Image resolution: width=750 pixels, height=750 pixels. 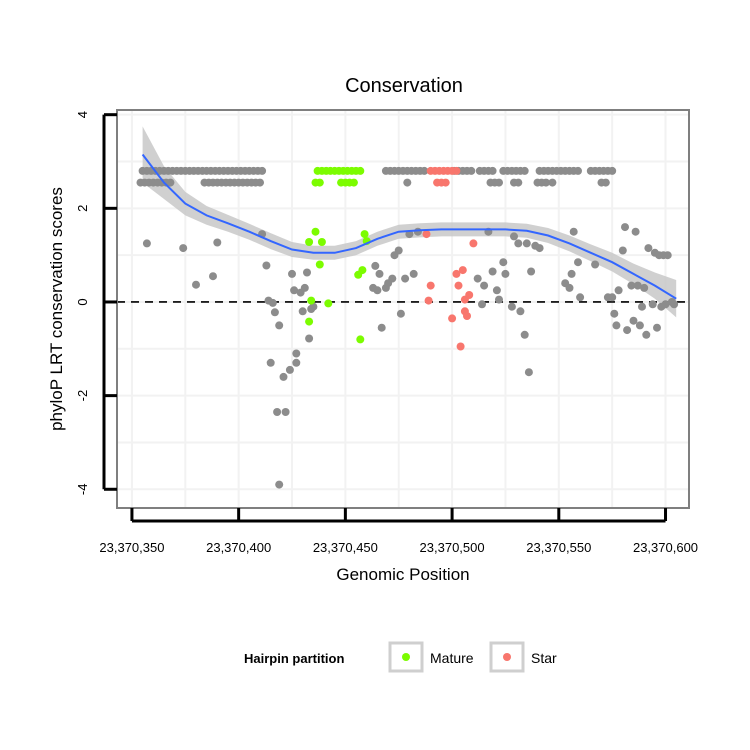 What do you see at coordinates (404, 86) in the screenshot?
I see `chart-title: Conservation` at bounding box center [404, 86].